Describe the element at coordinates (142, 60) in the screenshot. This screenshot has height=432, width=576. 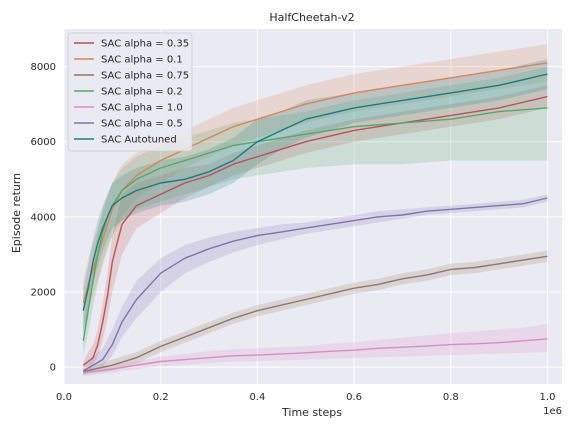
I see `legend-entry: SAC alpha = 0.1` at that location.